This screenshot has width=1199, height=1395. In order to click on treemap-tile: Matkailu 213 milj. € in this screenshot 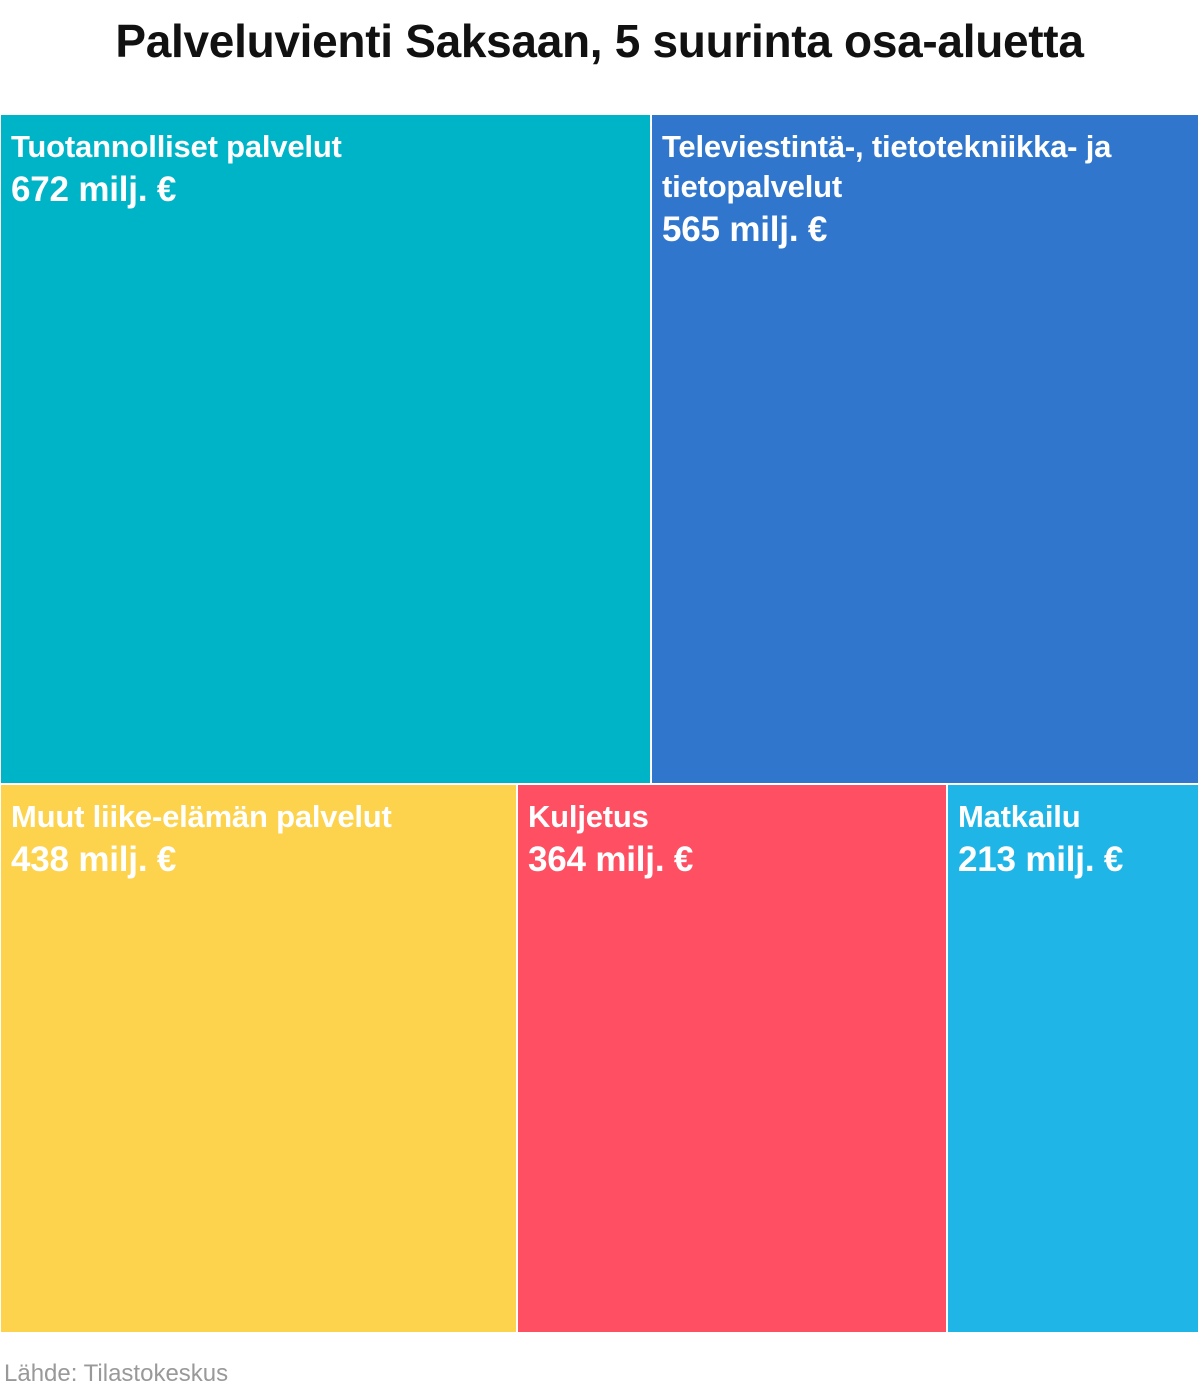, I will do `click(1073, 1058)`.